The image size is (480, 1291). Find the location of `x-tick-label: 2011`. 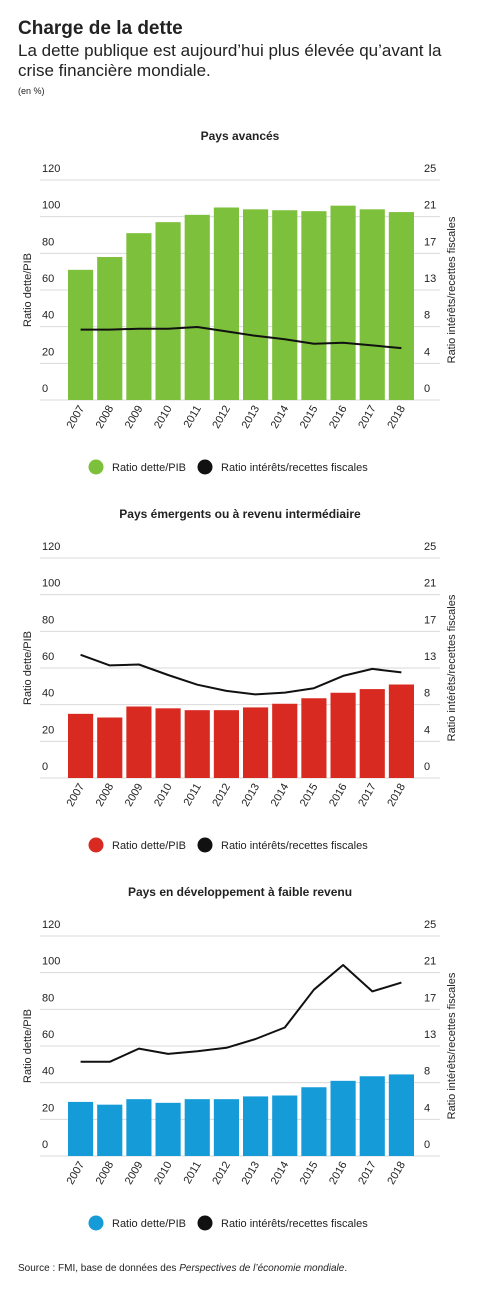

x-tick-label: 2011 is located at coordinates (193, 417).